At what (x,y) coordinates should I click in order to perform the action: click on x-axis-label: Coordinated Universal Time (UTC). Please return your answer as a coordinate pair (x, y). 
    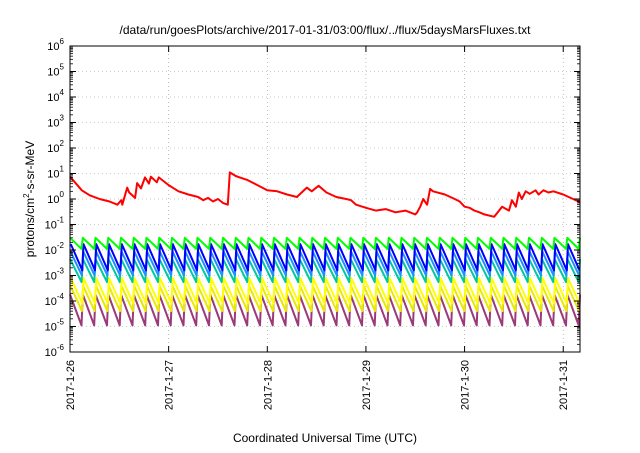
    Looking at the image, I should click on (325, 438).